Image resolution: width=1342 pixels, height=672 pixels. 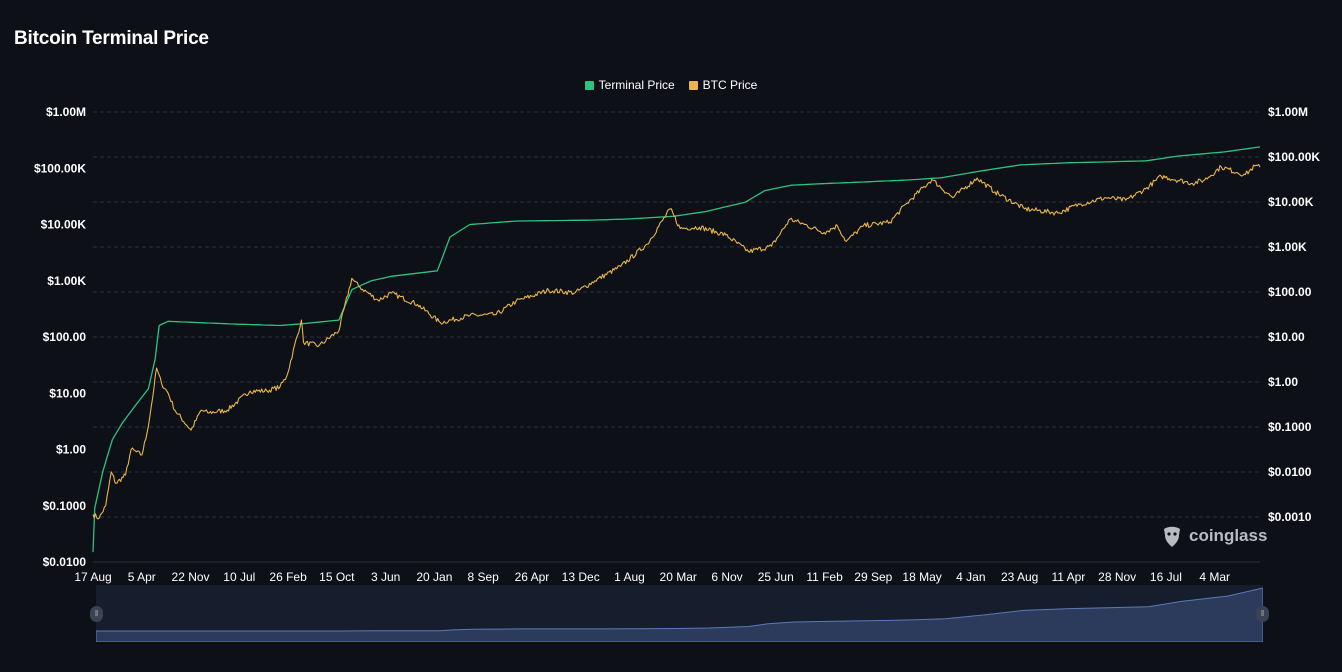 I want to click on y-right-tick-label: $10.00K, so click(x=1291, y=202).